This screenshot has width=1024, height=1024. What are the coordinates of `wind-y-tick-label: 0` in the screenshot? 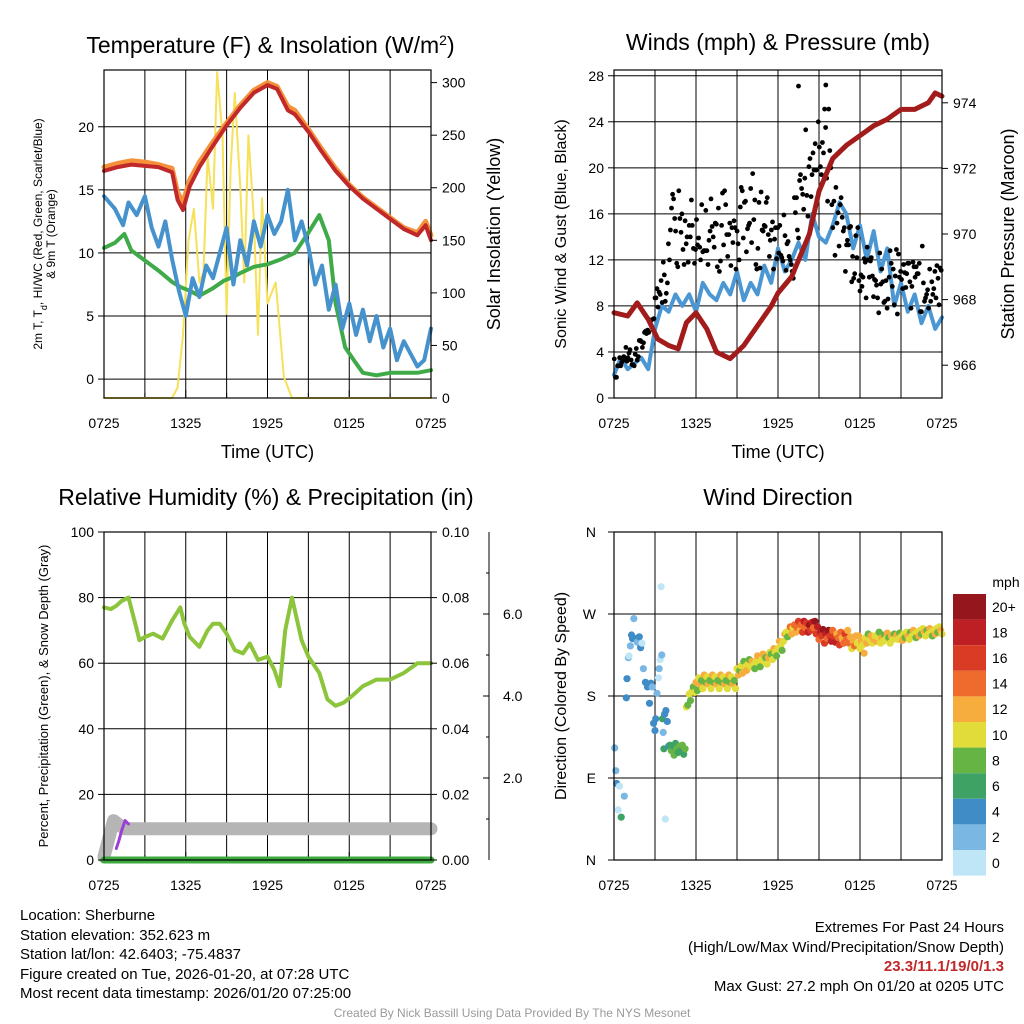 It's located at (600, 398).